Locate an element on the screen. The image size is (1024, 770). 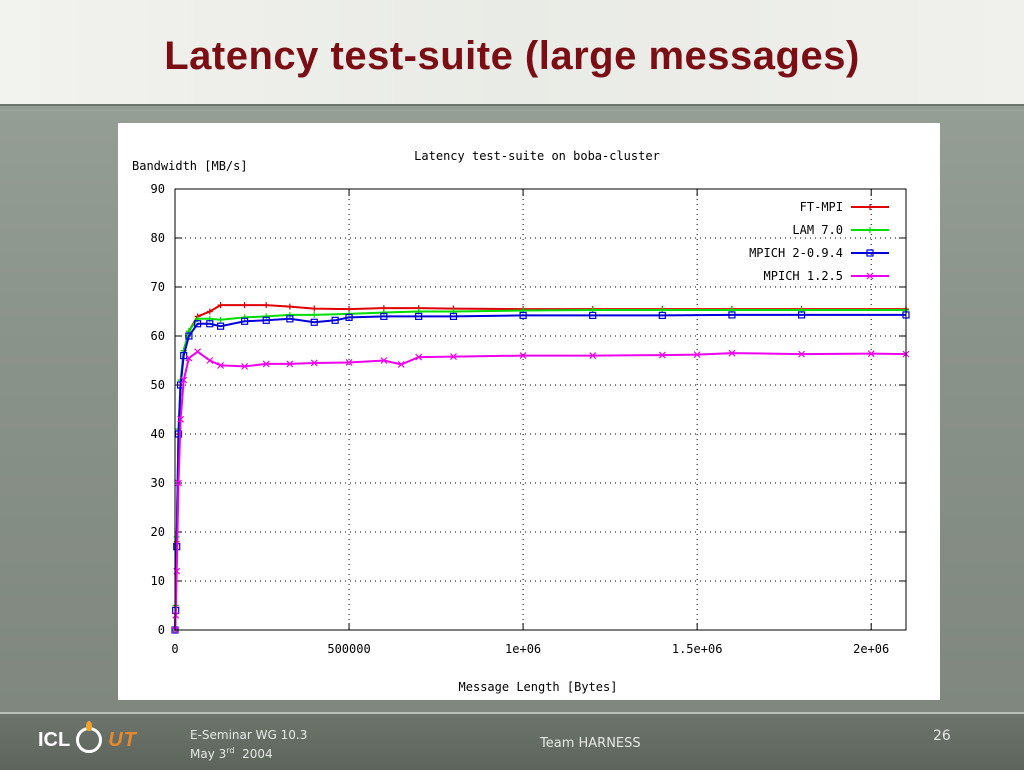
y-tick-label: 90 is located at coordinates (158, 189).